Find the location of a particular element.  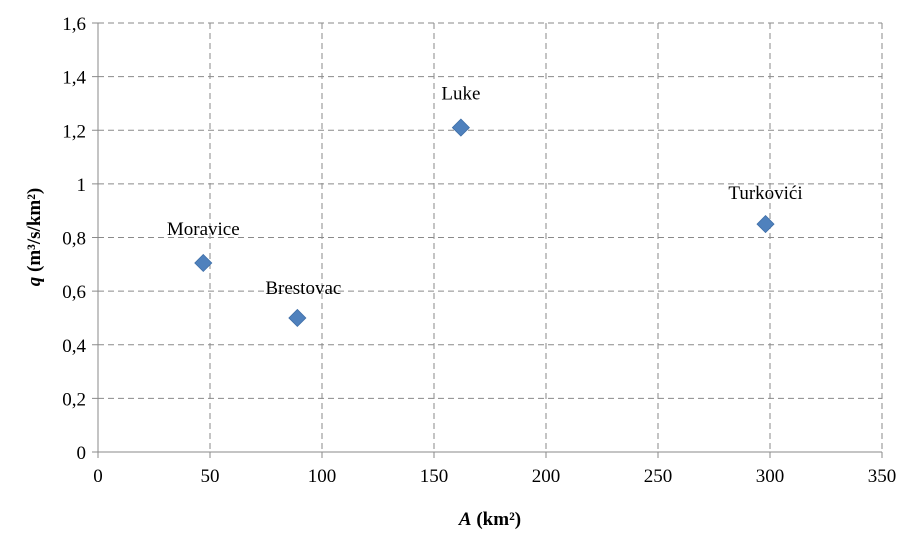

x-axis-title: A (km²) is located at coordinates (489, 519).